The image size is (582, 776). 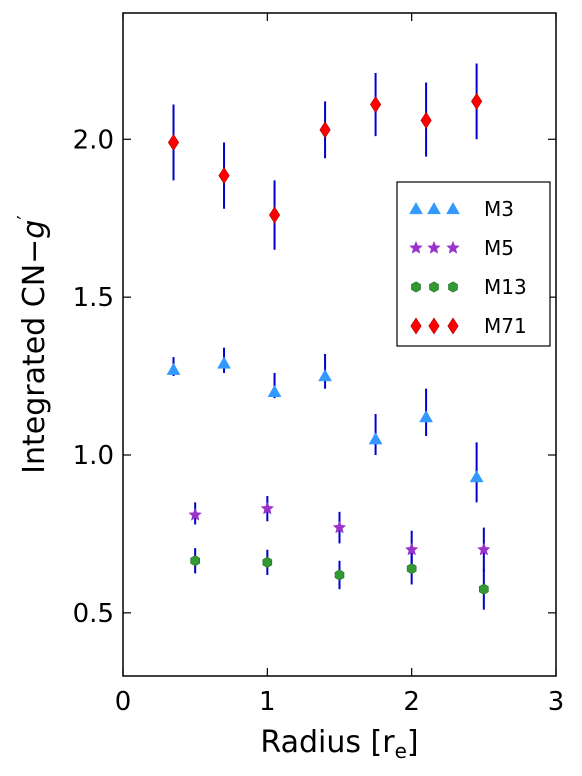 I want to click on x-axis-label-subscript: e, so click(x=401, y=751).